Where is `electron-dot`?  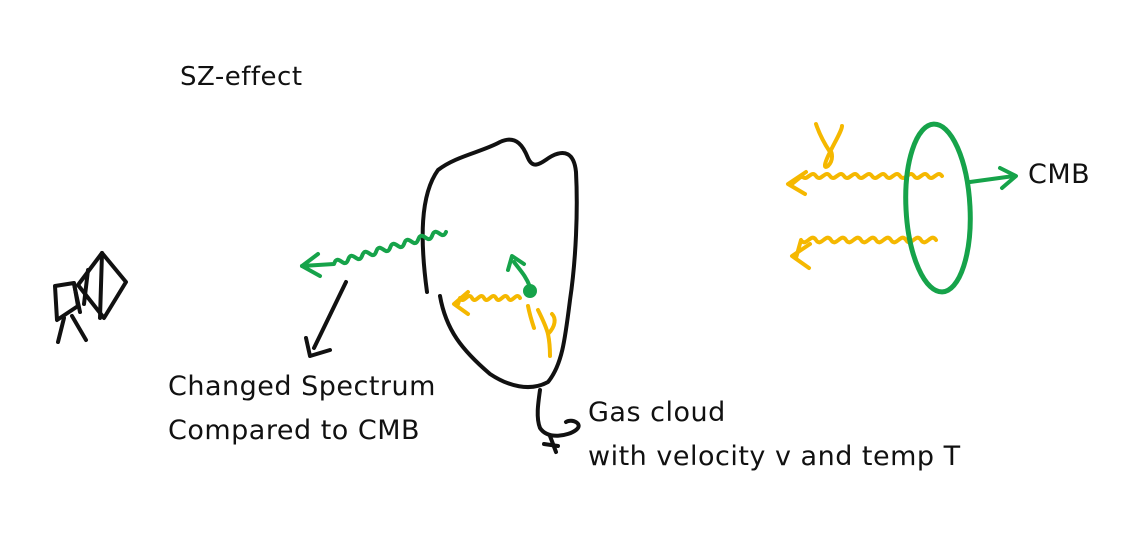 electron-dot is located at coordinates (530, 291).